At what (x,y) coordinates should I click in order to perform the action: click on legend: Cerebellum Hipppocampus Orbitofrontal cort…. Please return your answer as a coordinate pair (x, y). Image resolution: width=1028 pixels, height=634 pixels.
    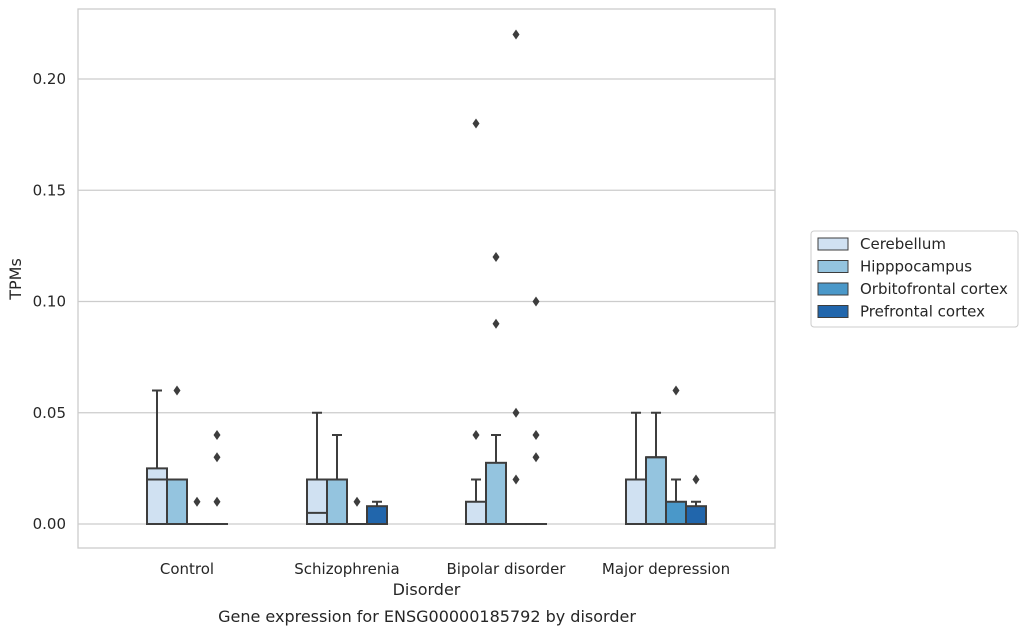
    Looking at the image, I should click on (914, 279).